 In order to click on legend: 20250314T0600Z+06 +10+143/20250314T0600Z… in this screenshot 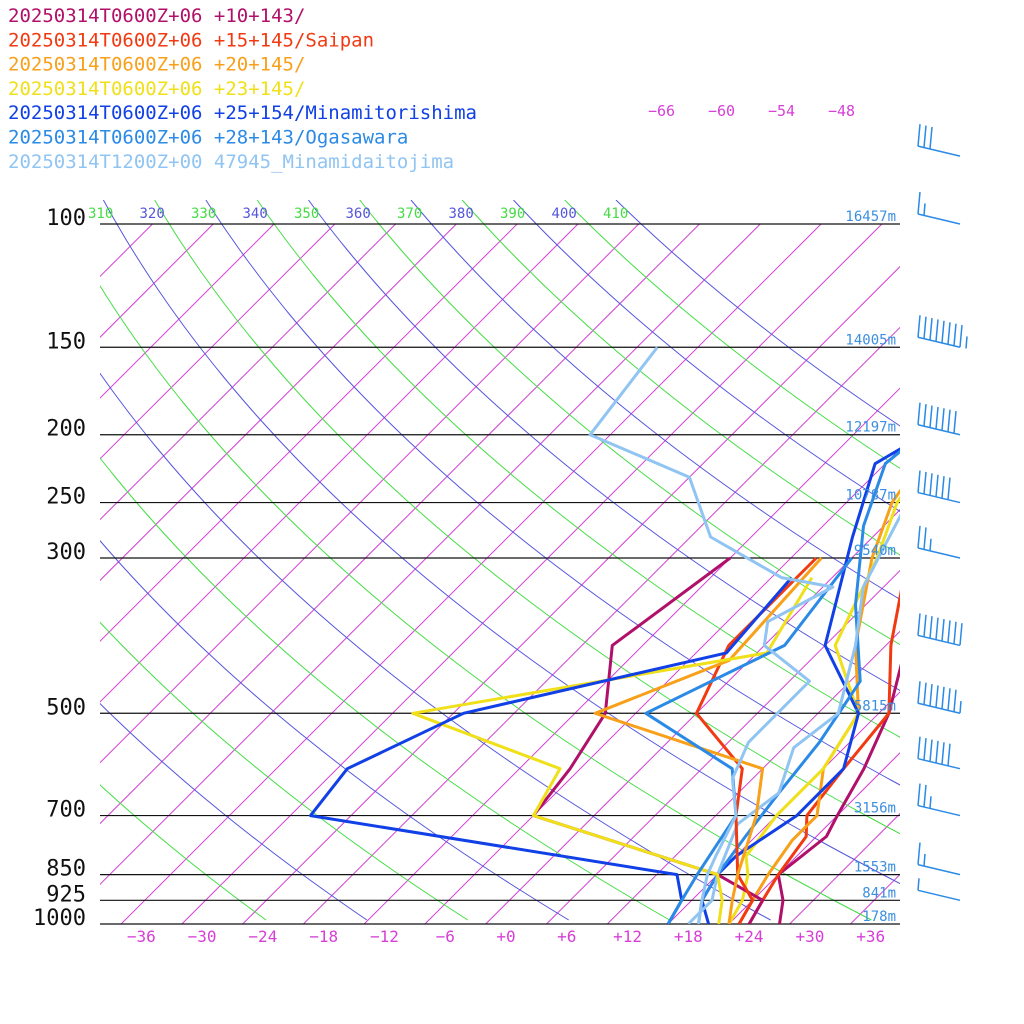, I will do `click(242, 89)`.